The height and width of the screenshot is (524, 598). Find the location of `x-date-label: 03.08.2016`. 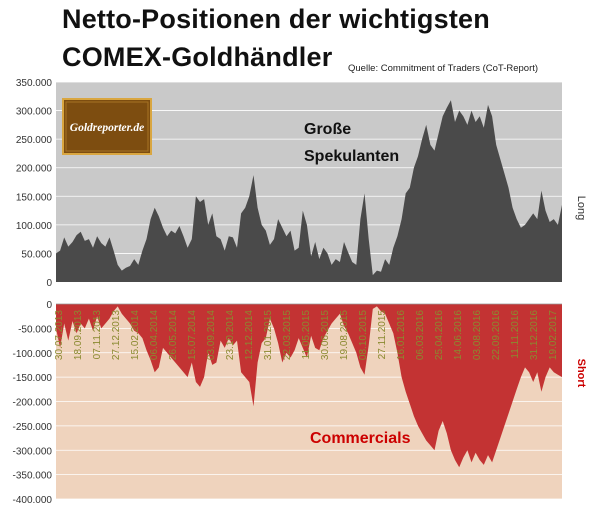

x-date-label: 03.08.2016 is located at coordinates (477, 335).